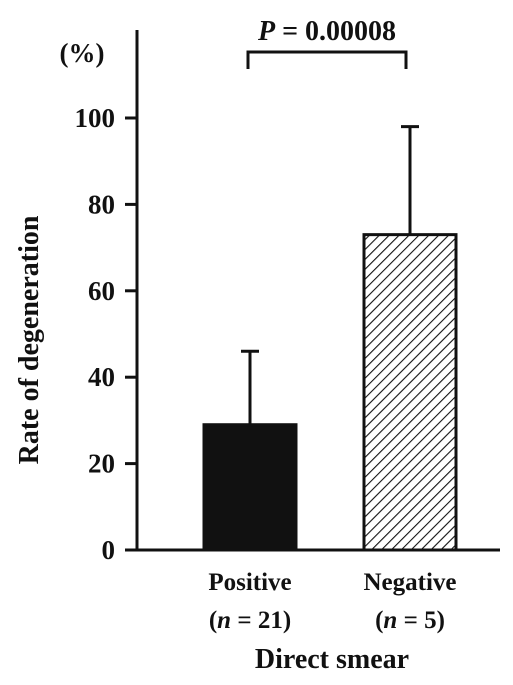 This screenshot has height=685, width=513. What do you see at coordinates (95, 118) in the screenshot?
I see `y-tick-label: 100` at bounding box center [95, 118].